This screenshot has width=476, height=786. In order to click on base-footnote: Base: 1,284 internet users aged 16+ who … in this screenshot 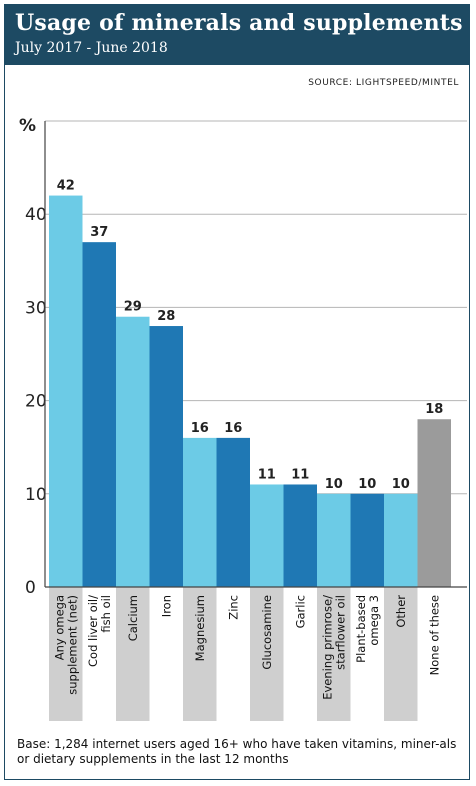, I will do `click(237, 751)`.